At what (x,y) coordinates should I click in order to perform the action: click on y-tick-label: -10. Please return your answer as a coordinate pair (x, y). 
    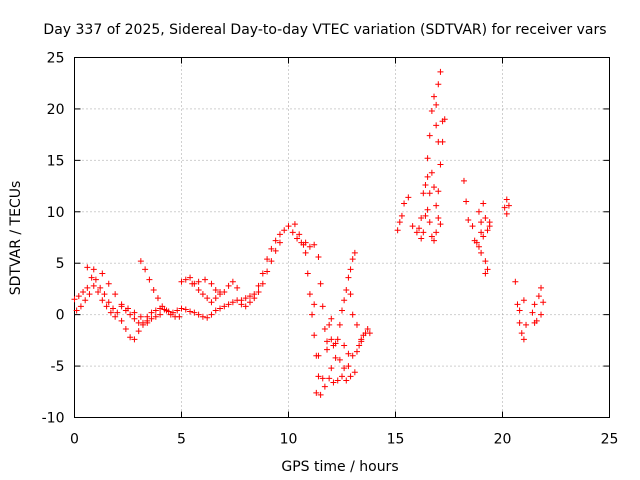
    Looking at the image, I should click on (53, 419).